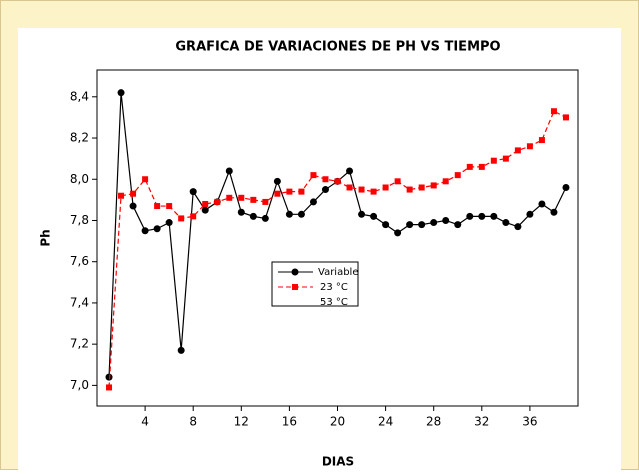  Describe the element at coordinates (241, 422) in the screenshot. I see `x-tick-label: 12` at that location.